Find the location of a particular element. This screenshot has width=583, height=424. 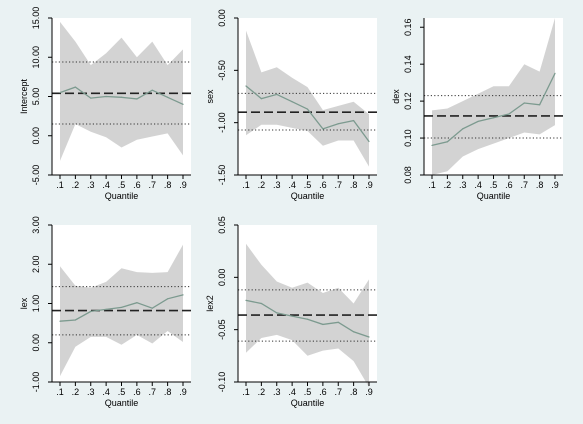

y-tick-label: 5.00 is located at coordinates (36, 97).